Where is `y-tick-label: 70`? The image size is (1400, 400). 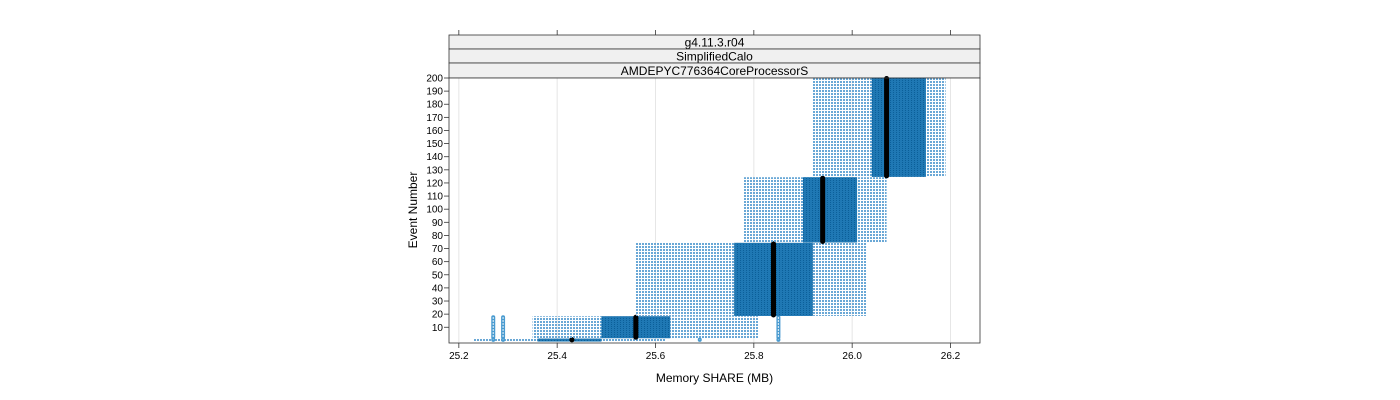
y-tick-label: 70 is located at coordinates (438, 249).